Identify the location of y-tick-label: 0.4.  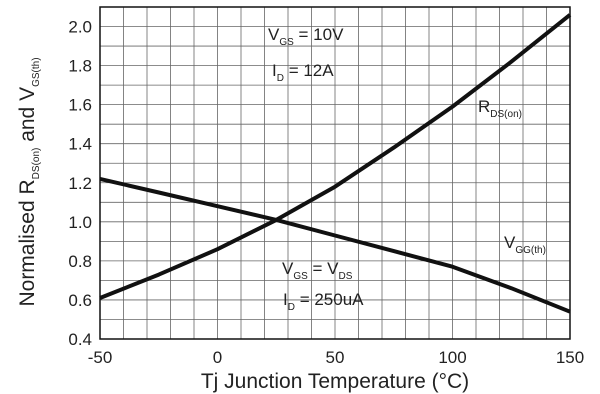
(80, 339).